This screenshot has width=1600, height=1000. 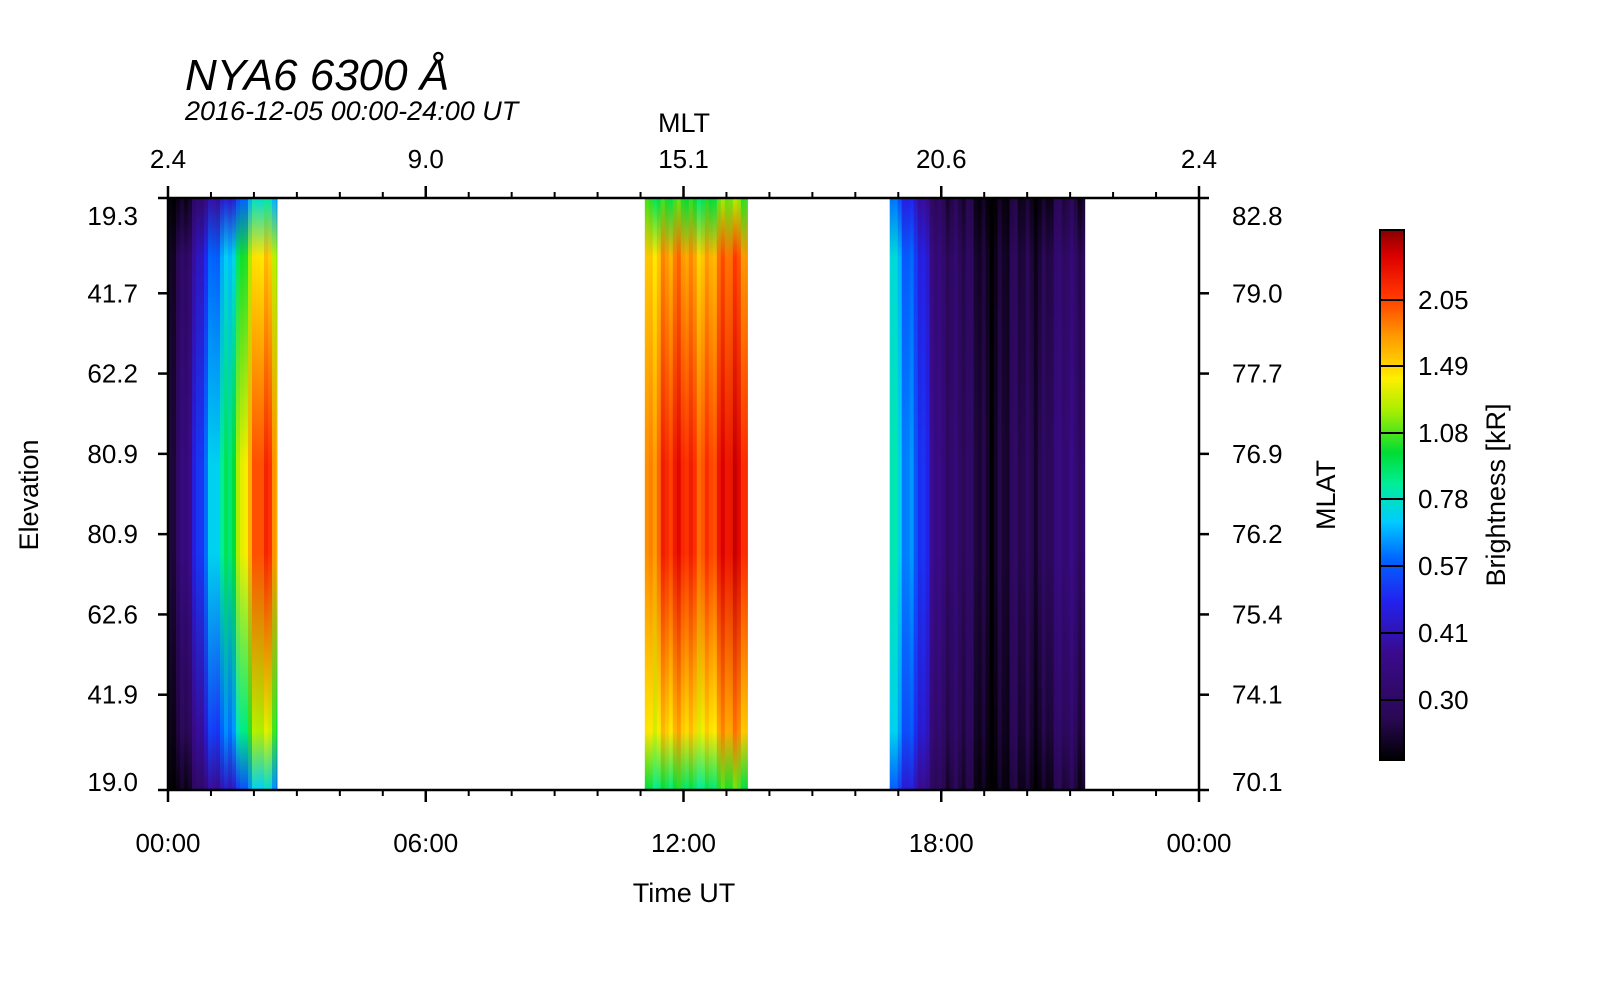 What do you see at coordinates (167, 843) in the screenshot?
I see `x-tick-label: 00:00` at bounding box center [167, 843].